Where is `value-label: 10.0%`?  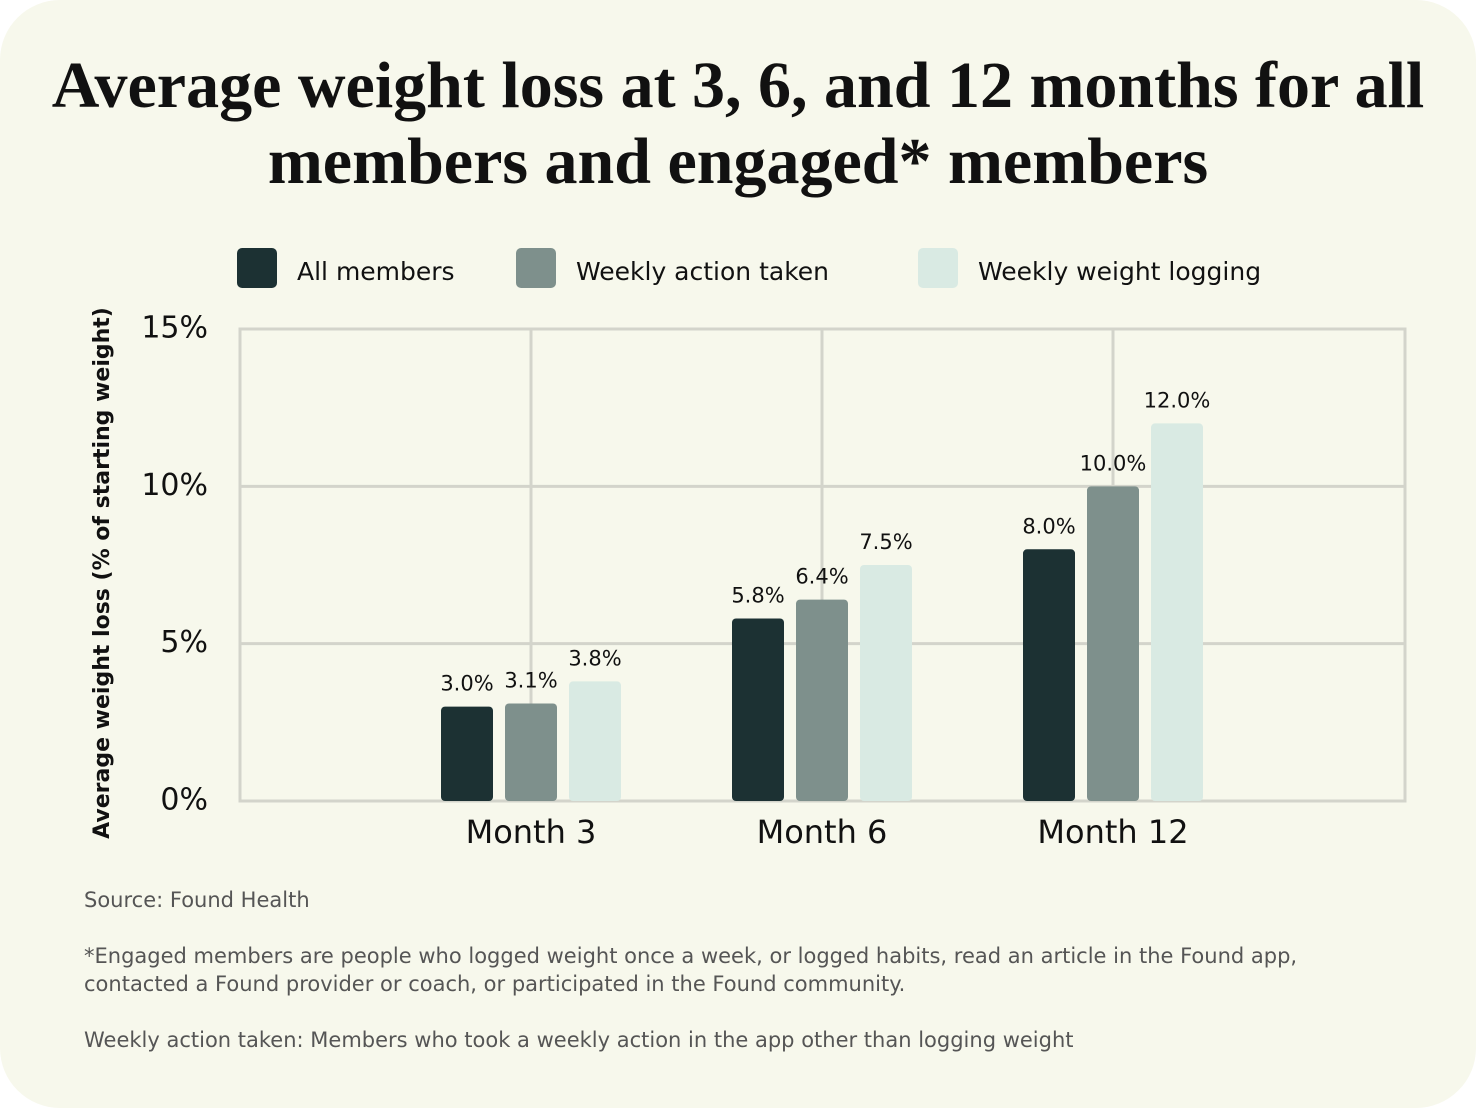 value-label: 10.0% is located at coordinates (1113, 463).